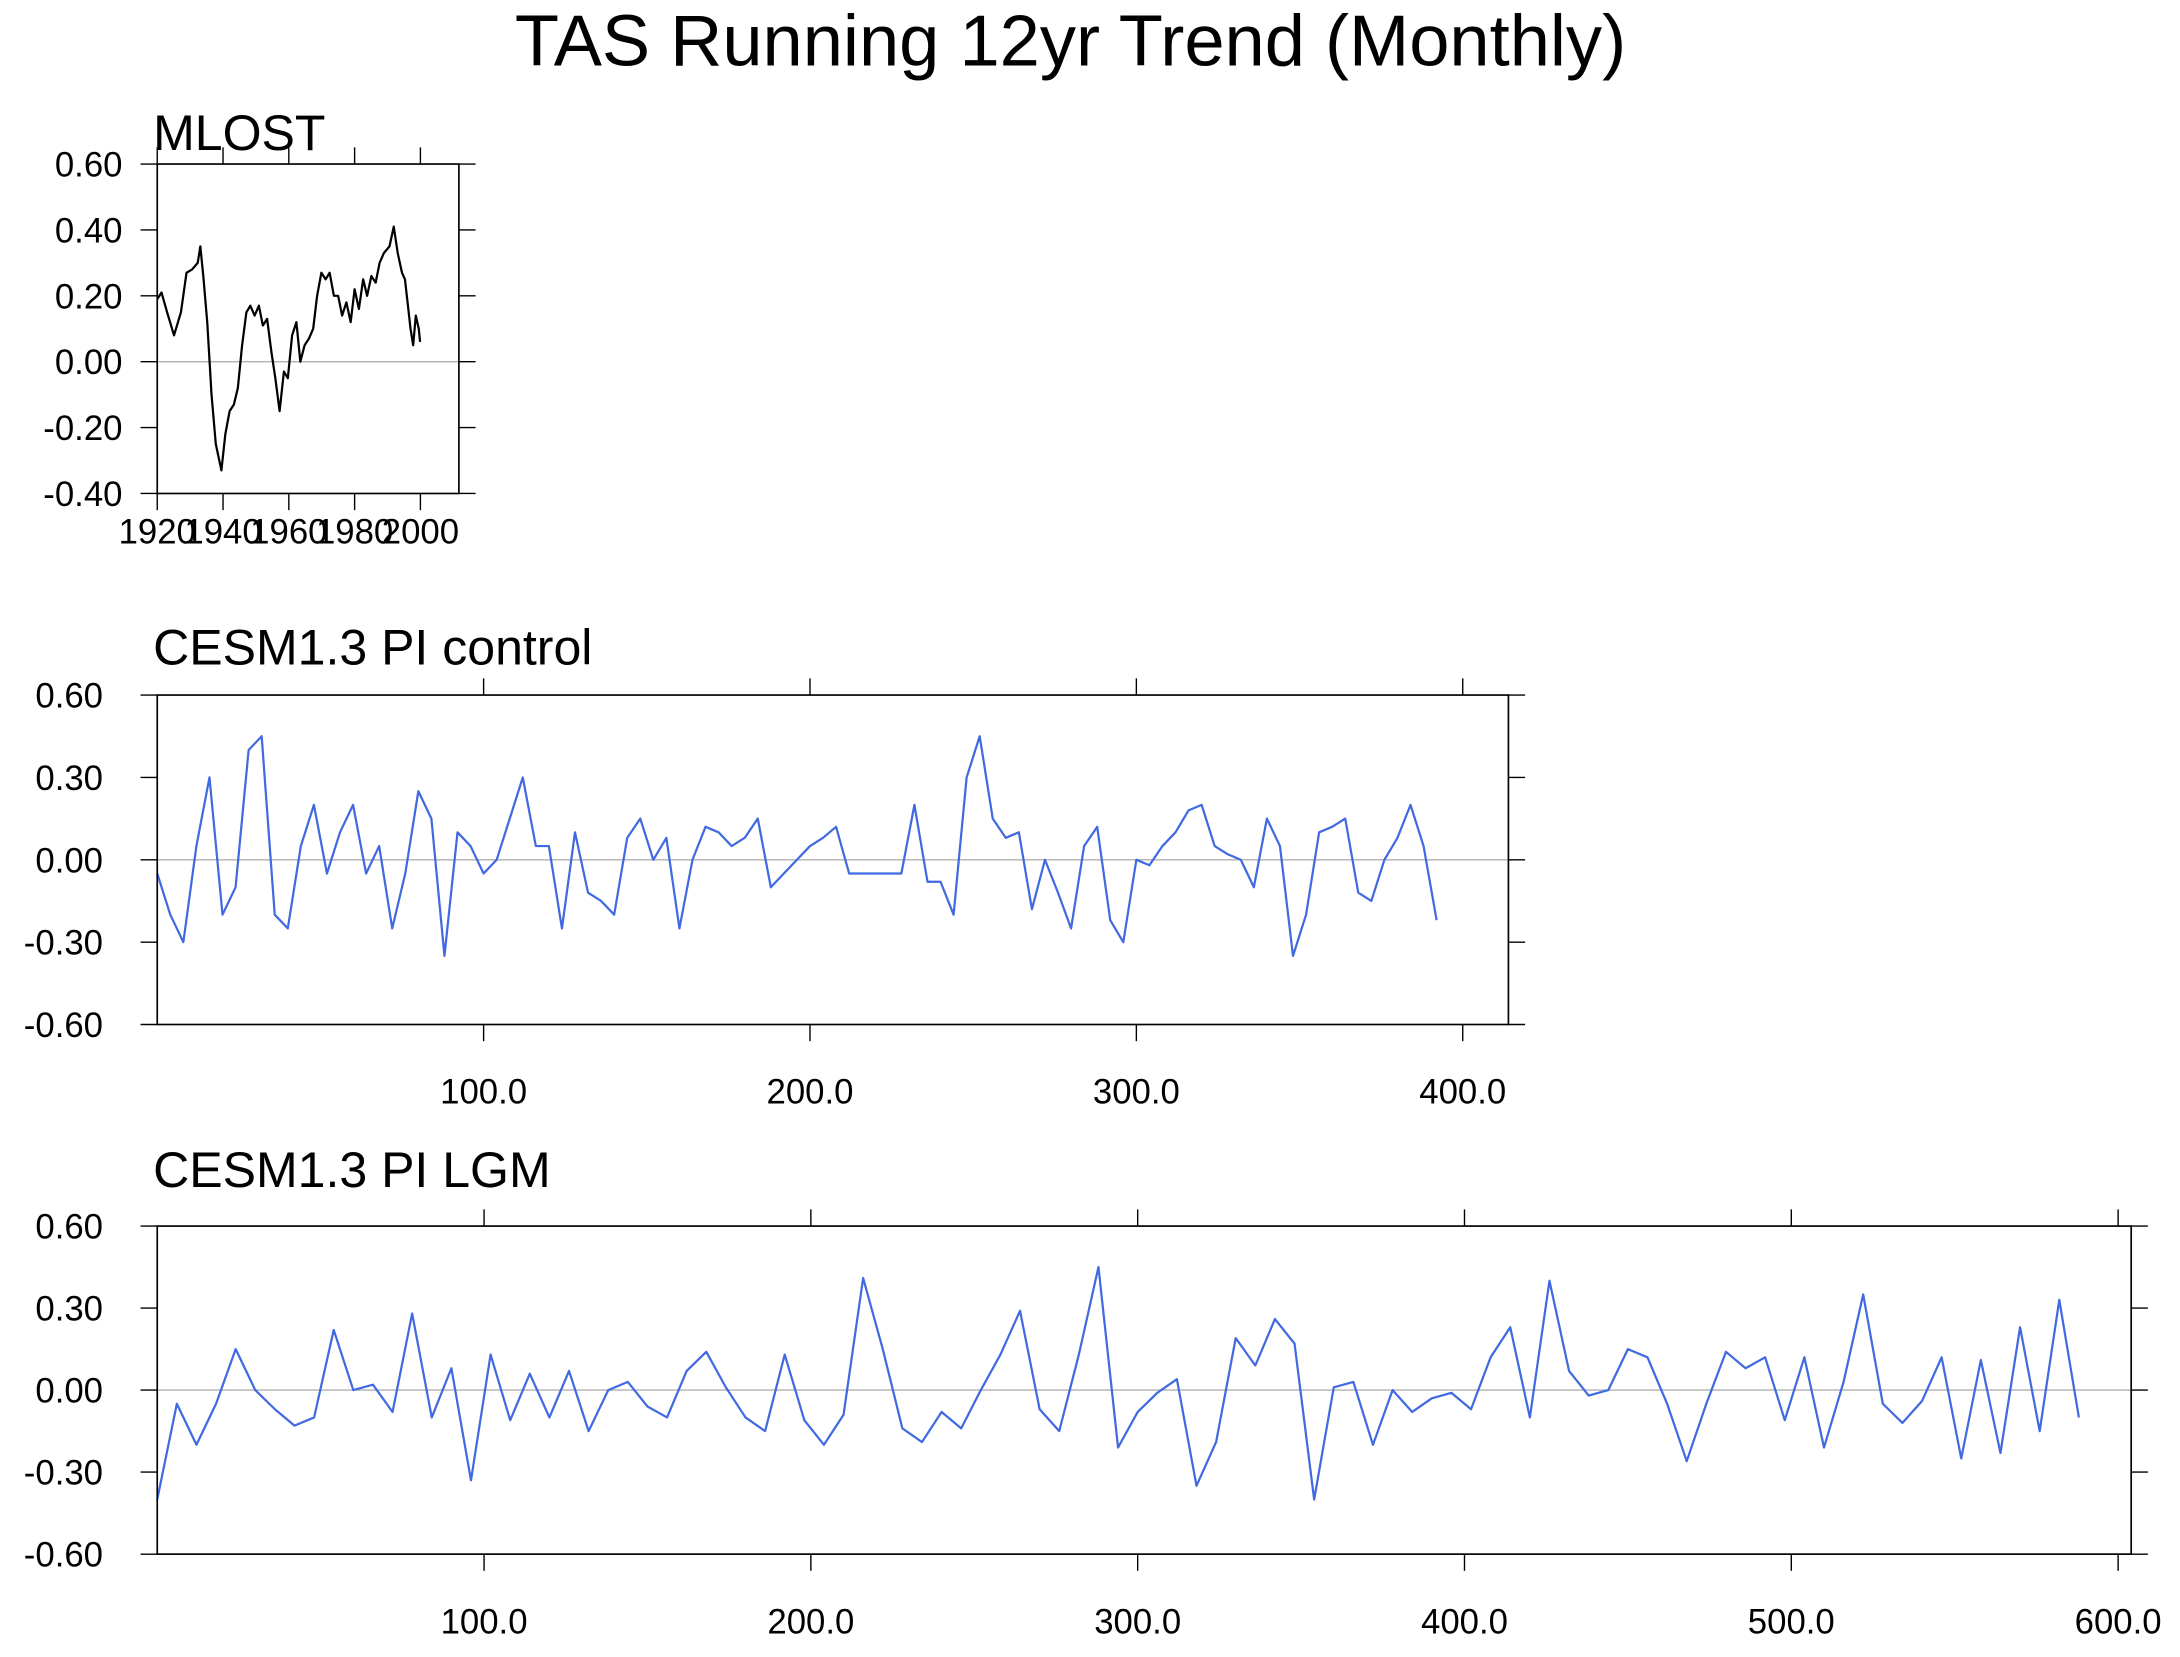 The image size is (2180, 1657). I want to click on x-tick-label: 2000, so click(420, 533).